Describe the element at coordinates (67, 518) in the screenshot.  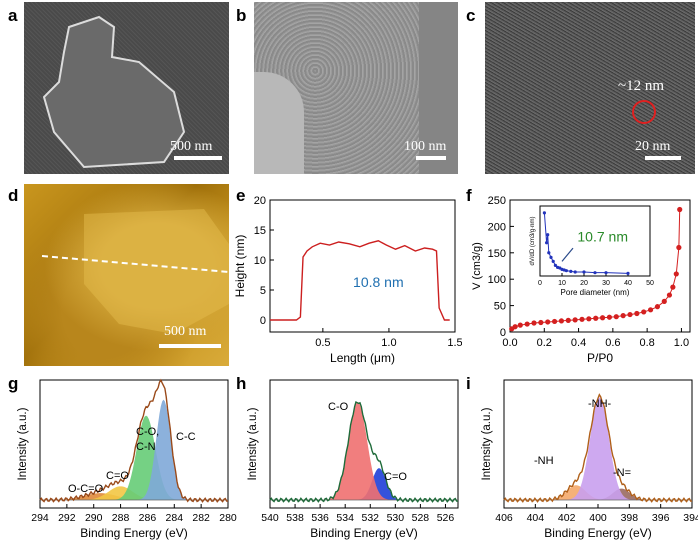
I see `x-tick-label: 292` at that location.